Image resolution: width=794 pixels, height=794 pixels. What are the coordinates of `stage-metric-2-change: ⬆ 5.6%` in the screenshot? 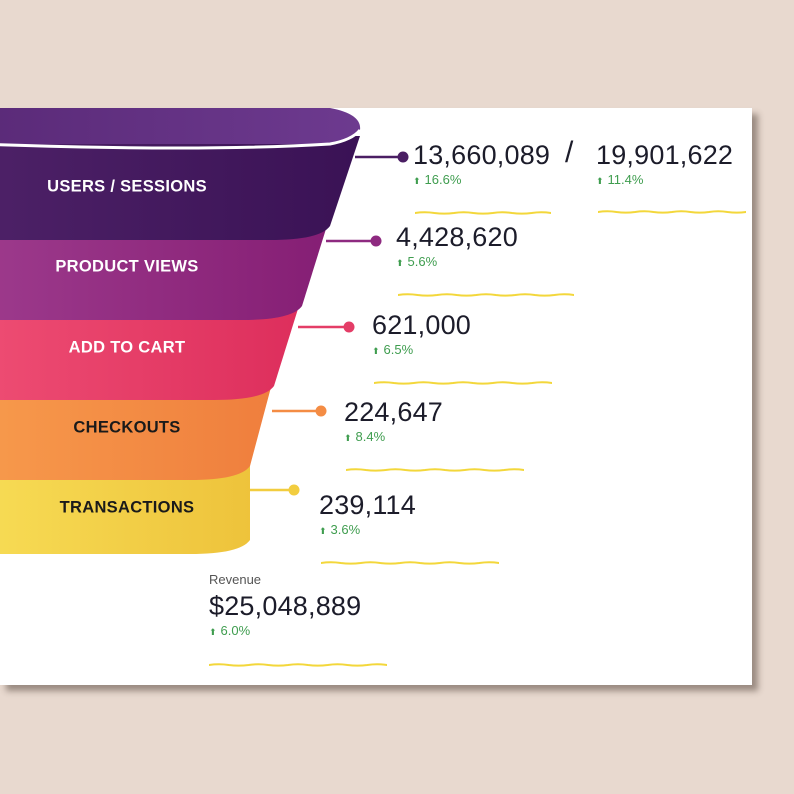 It's located at (457, 262).